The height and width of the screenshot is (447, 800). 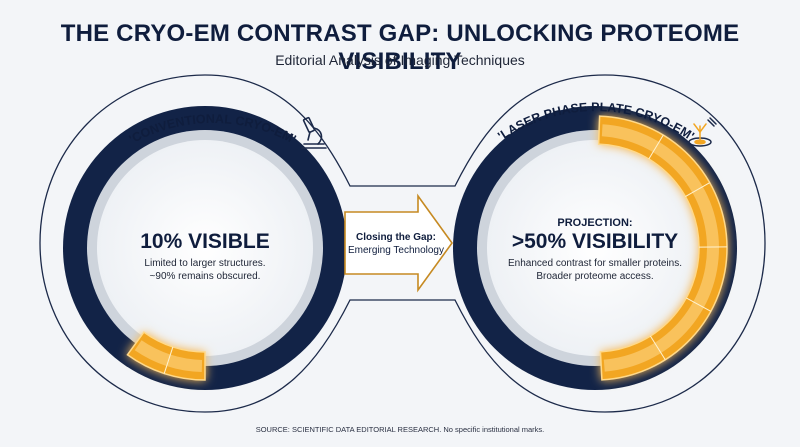 What do you see at coordinates (314, 132) in the screenshot?
I see `microscope-icon` at bounding box center [314, 132].